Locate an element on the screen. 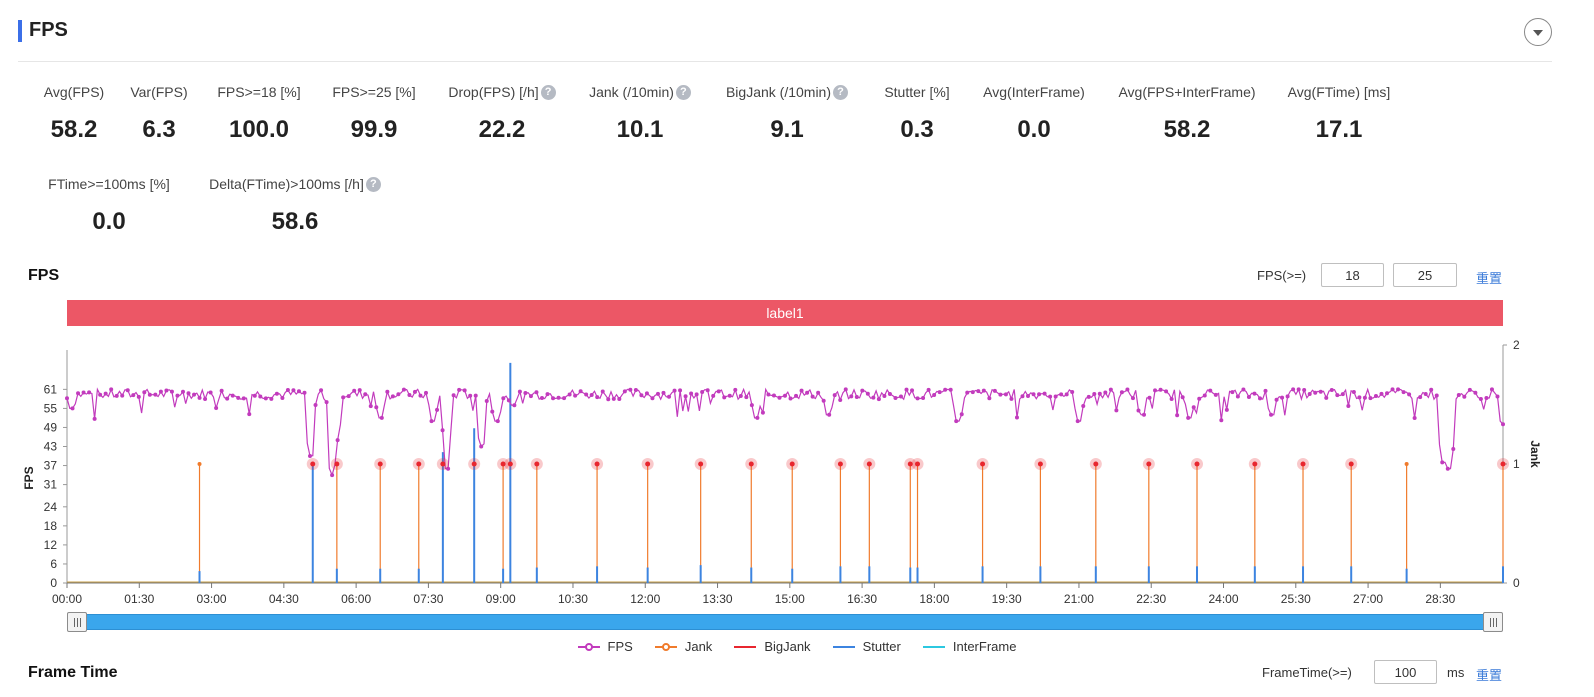  metric-label-text: Delta(FTime)>100ms [/h] is located at coordinates (286, 184).